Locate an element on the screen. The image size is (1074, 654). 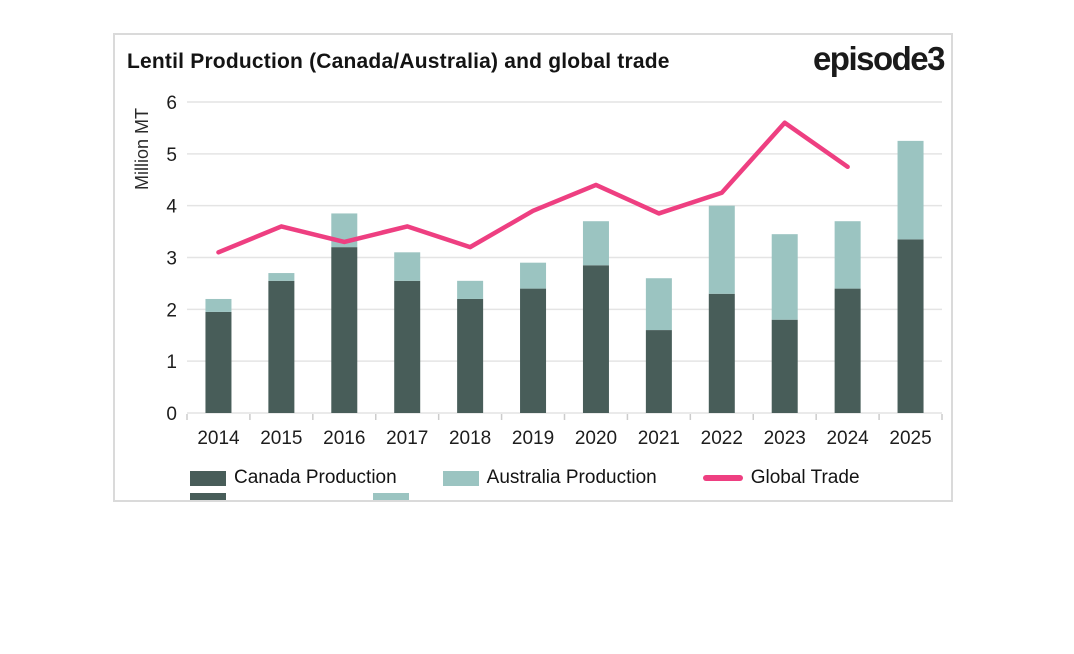
clipped-legend-swatch-canada is located at coordinates (208, 496).